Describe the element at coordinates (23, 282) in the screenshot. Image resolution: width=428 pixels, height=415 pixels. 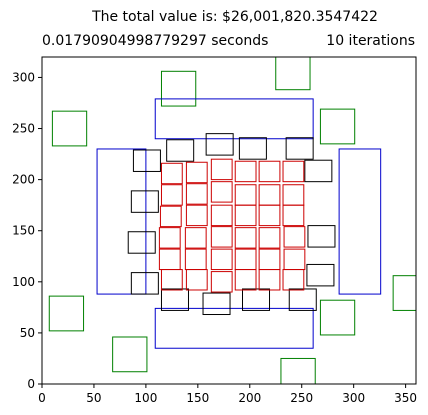
I see `y-tick-label: 100` at that location.